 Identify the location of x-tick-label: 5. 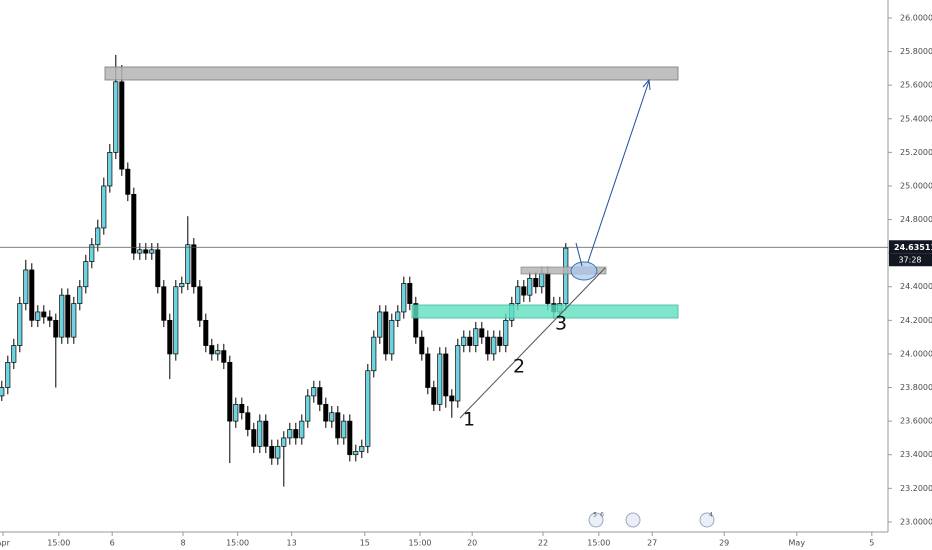
(871, 543).